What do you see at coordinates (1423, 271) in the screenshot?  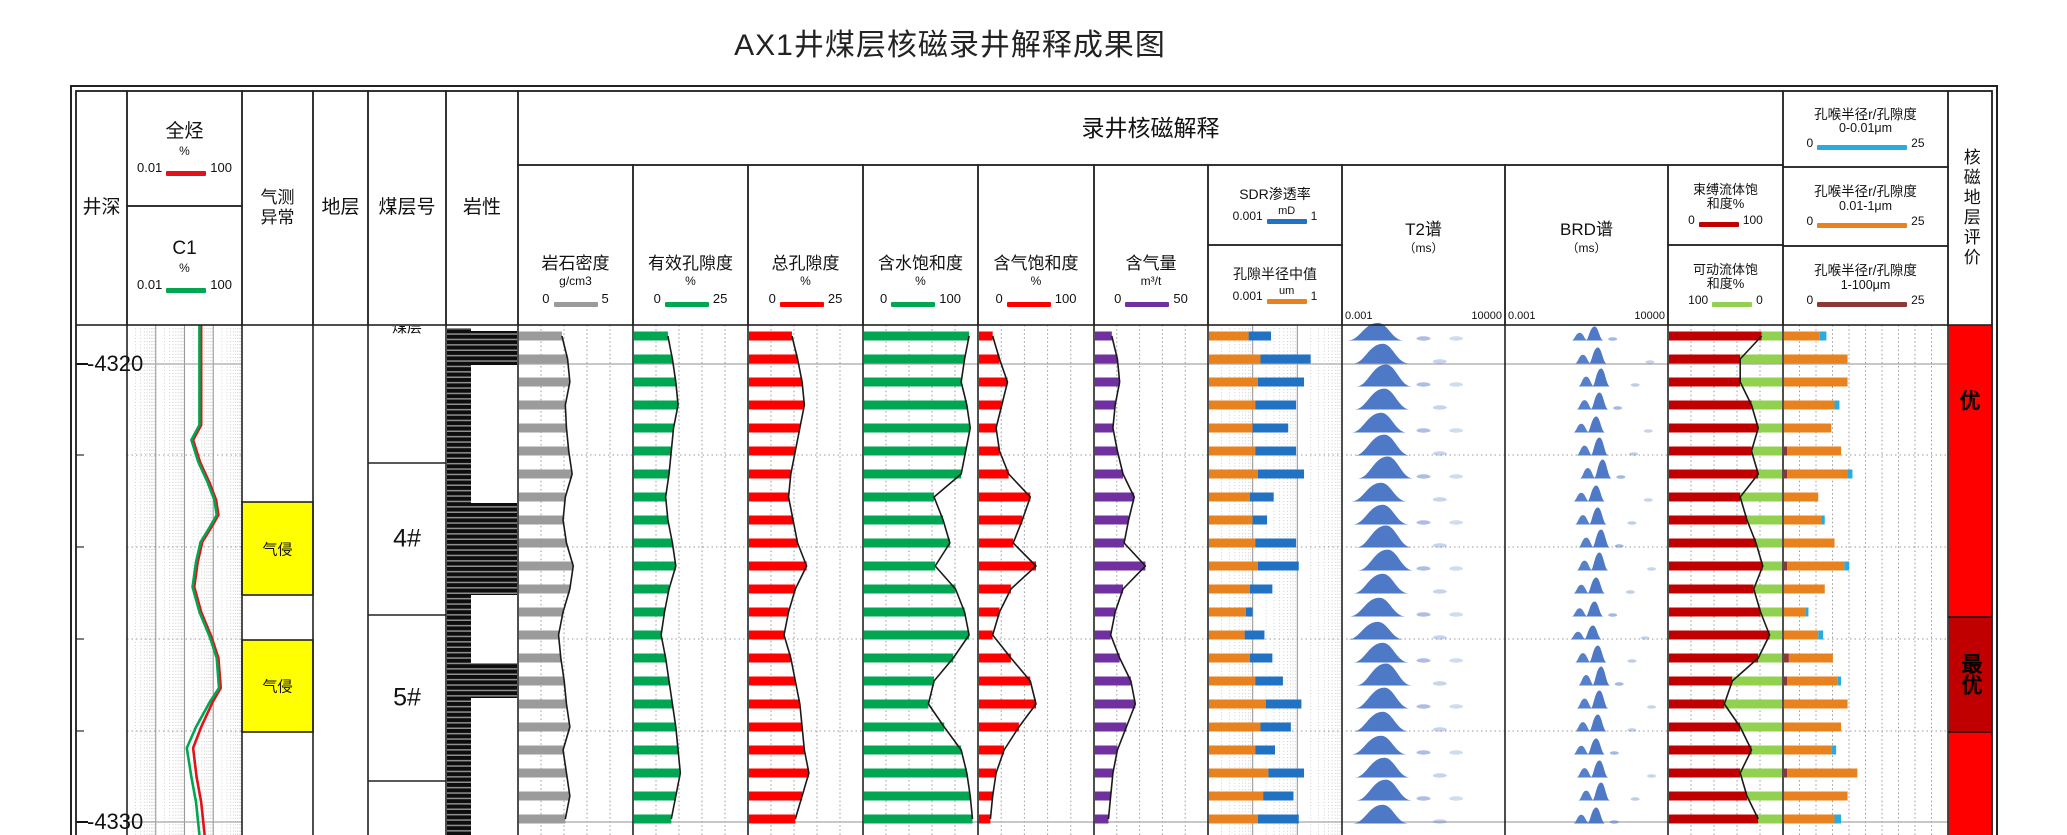 I see `header-t2: T2谱 （ms） 0.001 10000` at bounding box center [1423, 271].